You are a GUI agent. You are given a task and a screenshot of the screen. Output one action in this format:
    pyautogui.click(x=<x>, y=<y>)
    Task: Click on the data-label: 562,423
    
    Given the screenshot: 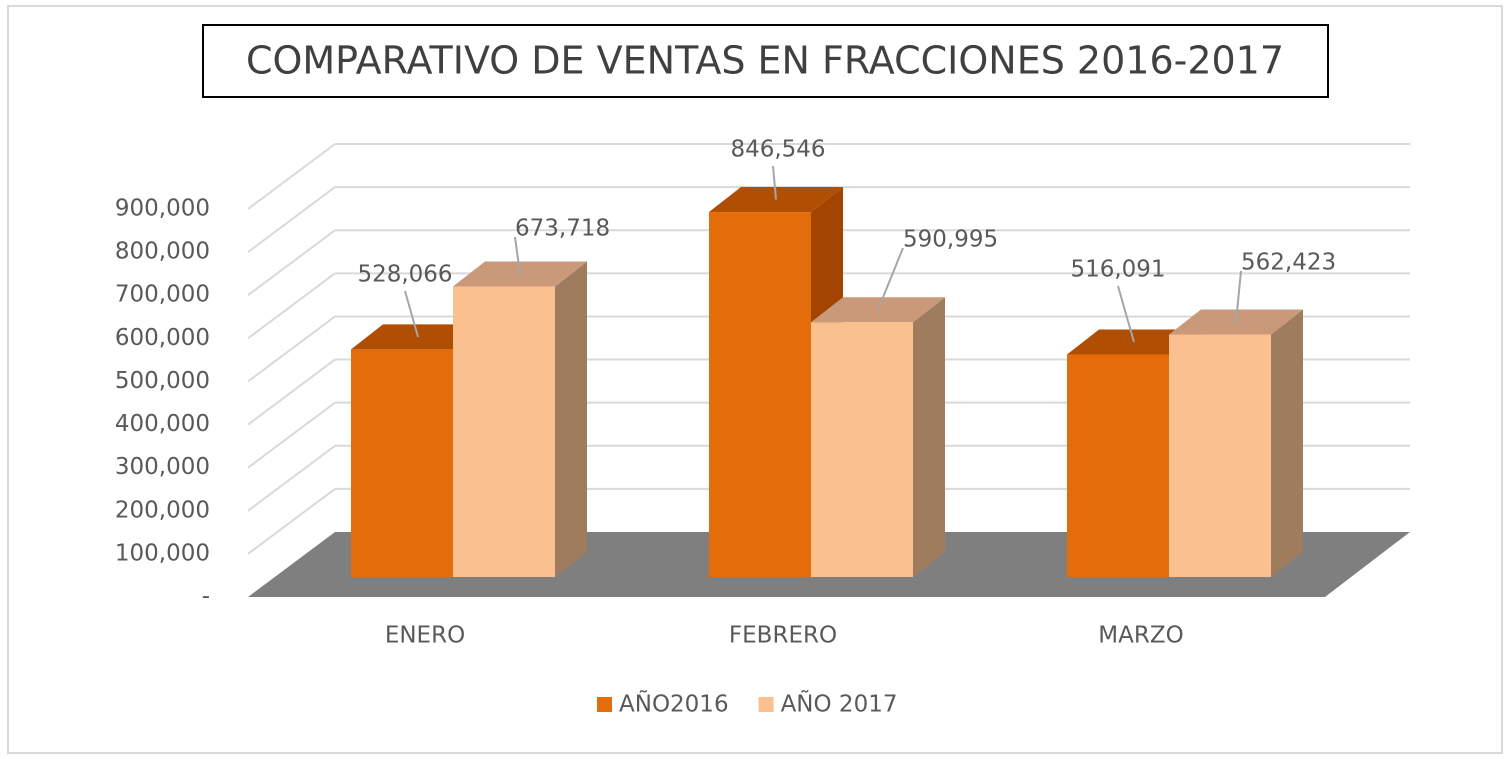 What is the action you would take?
    pyautogui.click(x=1288, y=263)
    